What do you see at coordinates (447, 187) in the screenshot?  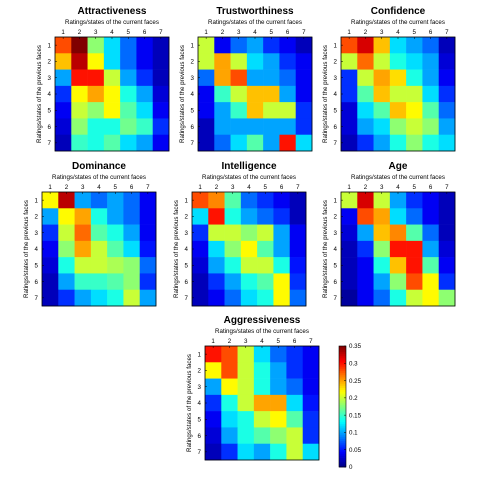 I see `x-tick-label: 7` at bounding box center [447, 187].